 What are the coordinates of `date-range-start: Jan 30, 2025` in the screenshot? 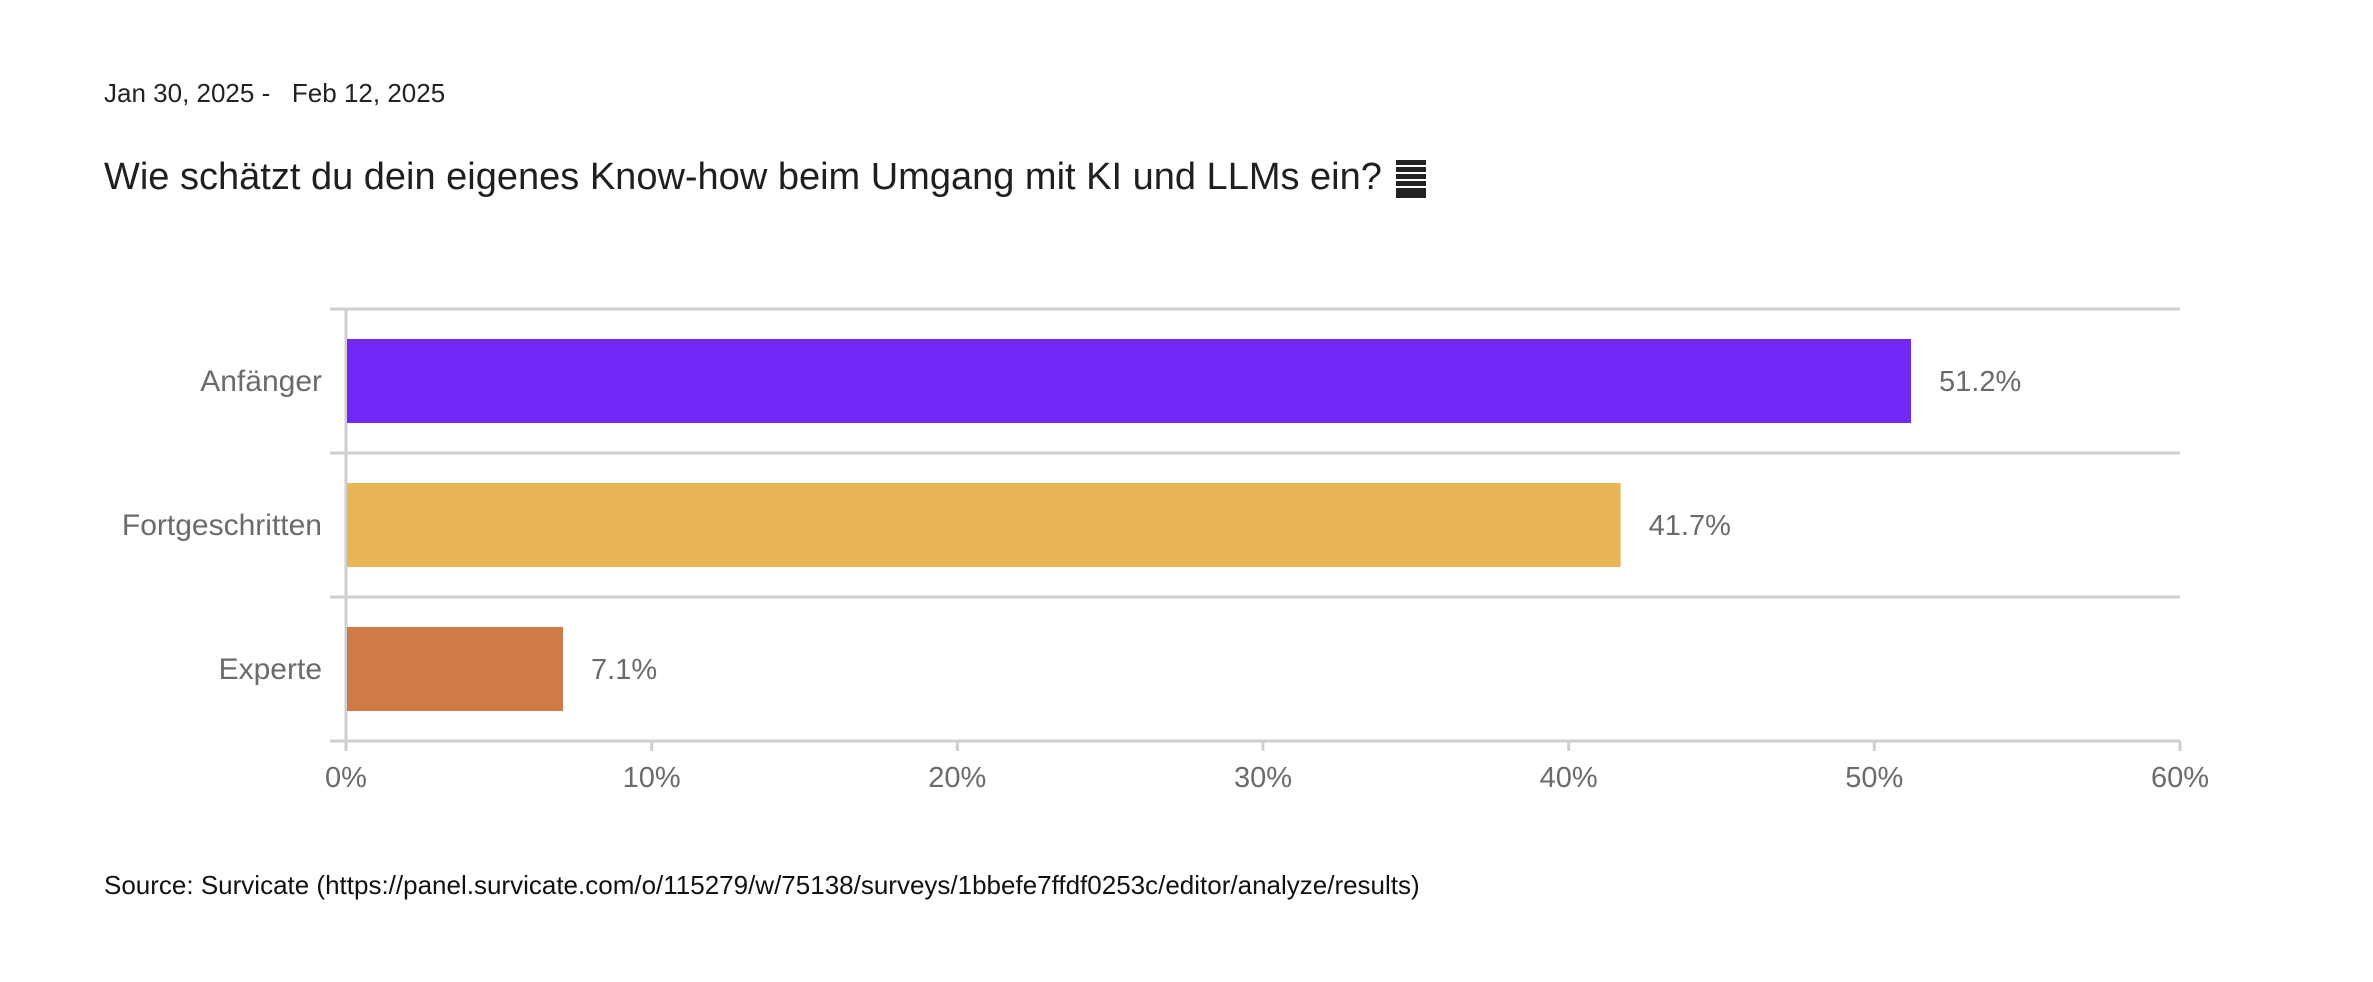 It's located at (179, 93).